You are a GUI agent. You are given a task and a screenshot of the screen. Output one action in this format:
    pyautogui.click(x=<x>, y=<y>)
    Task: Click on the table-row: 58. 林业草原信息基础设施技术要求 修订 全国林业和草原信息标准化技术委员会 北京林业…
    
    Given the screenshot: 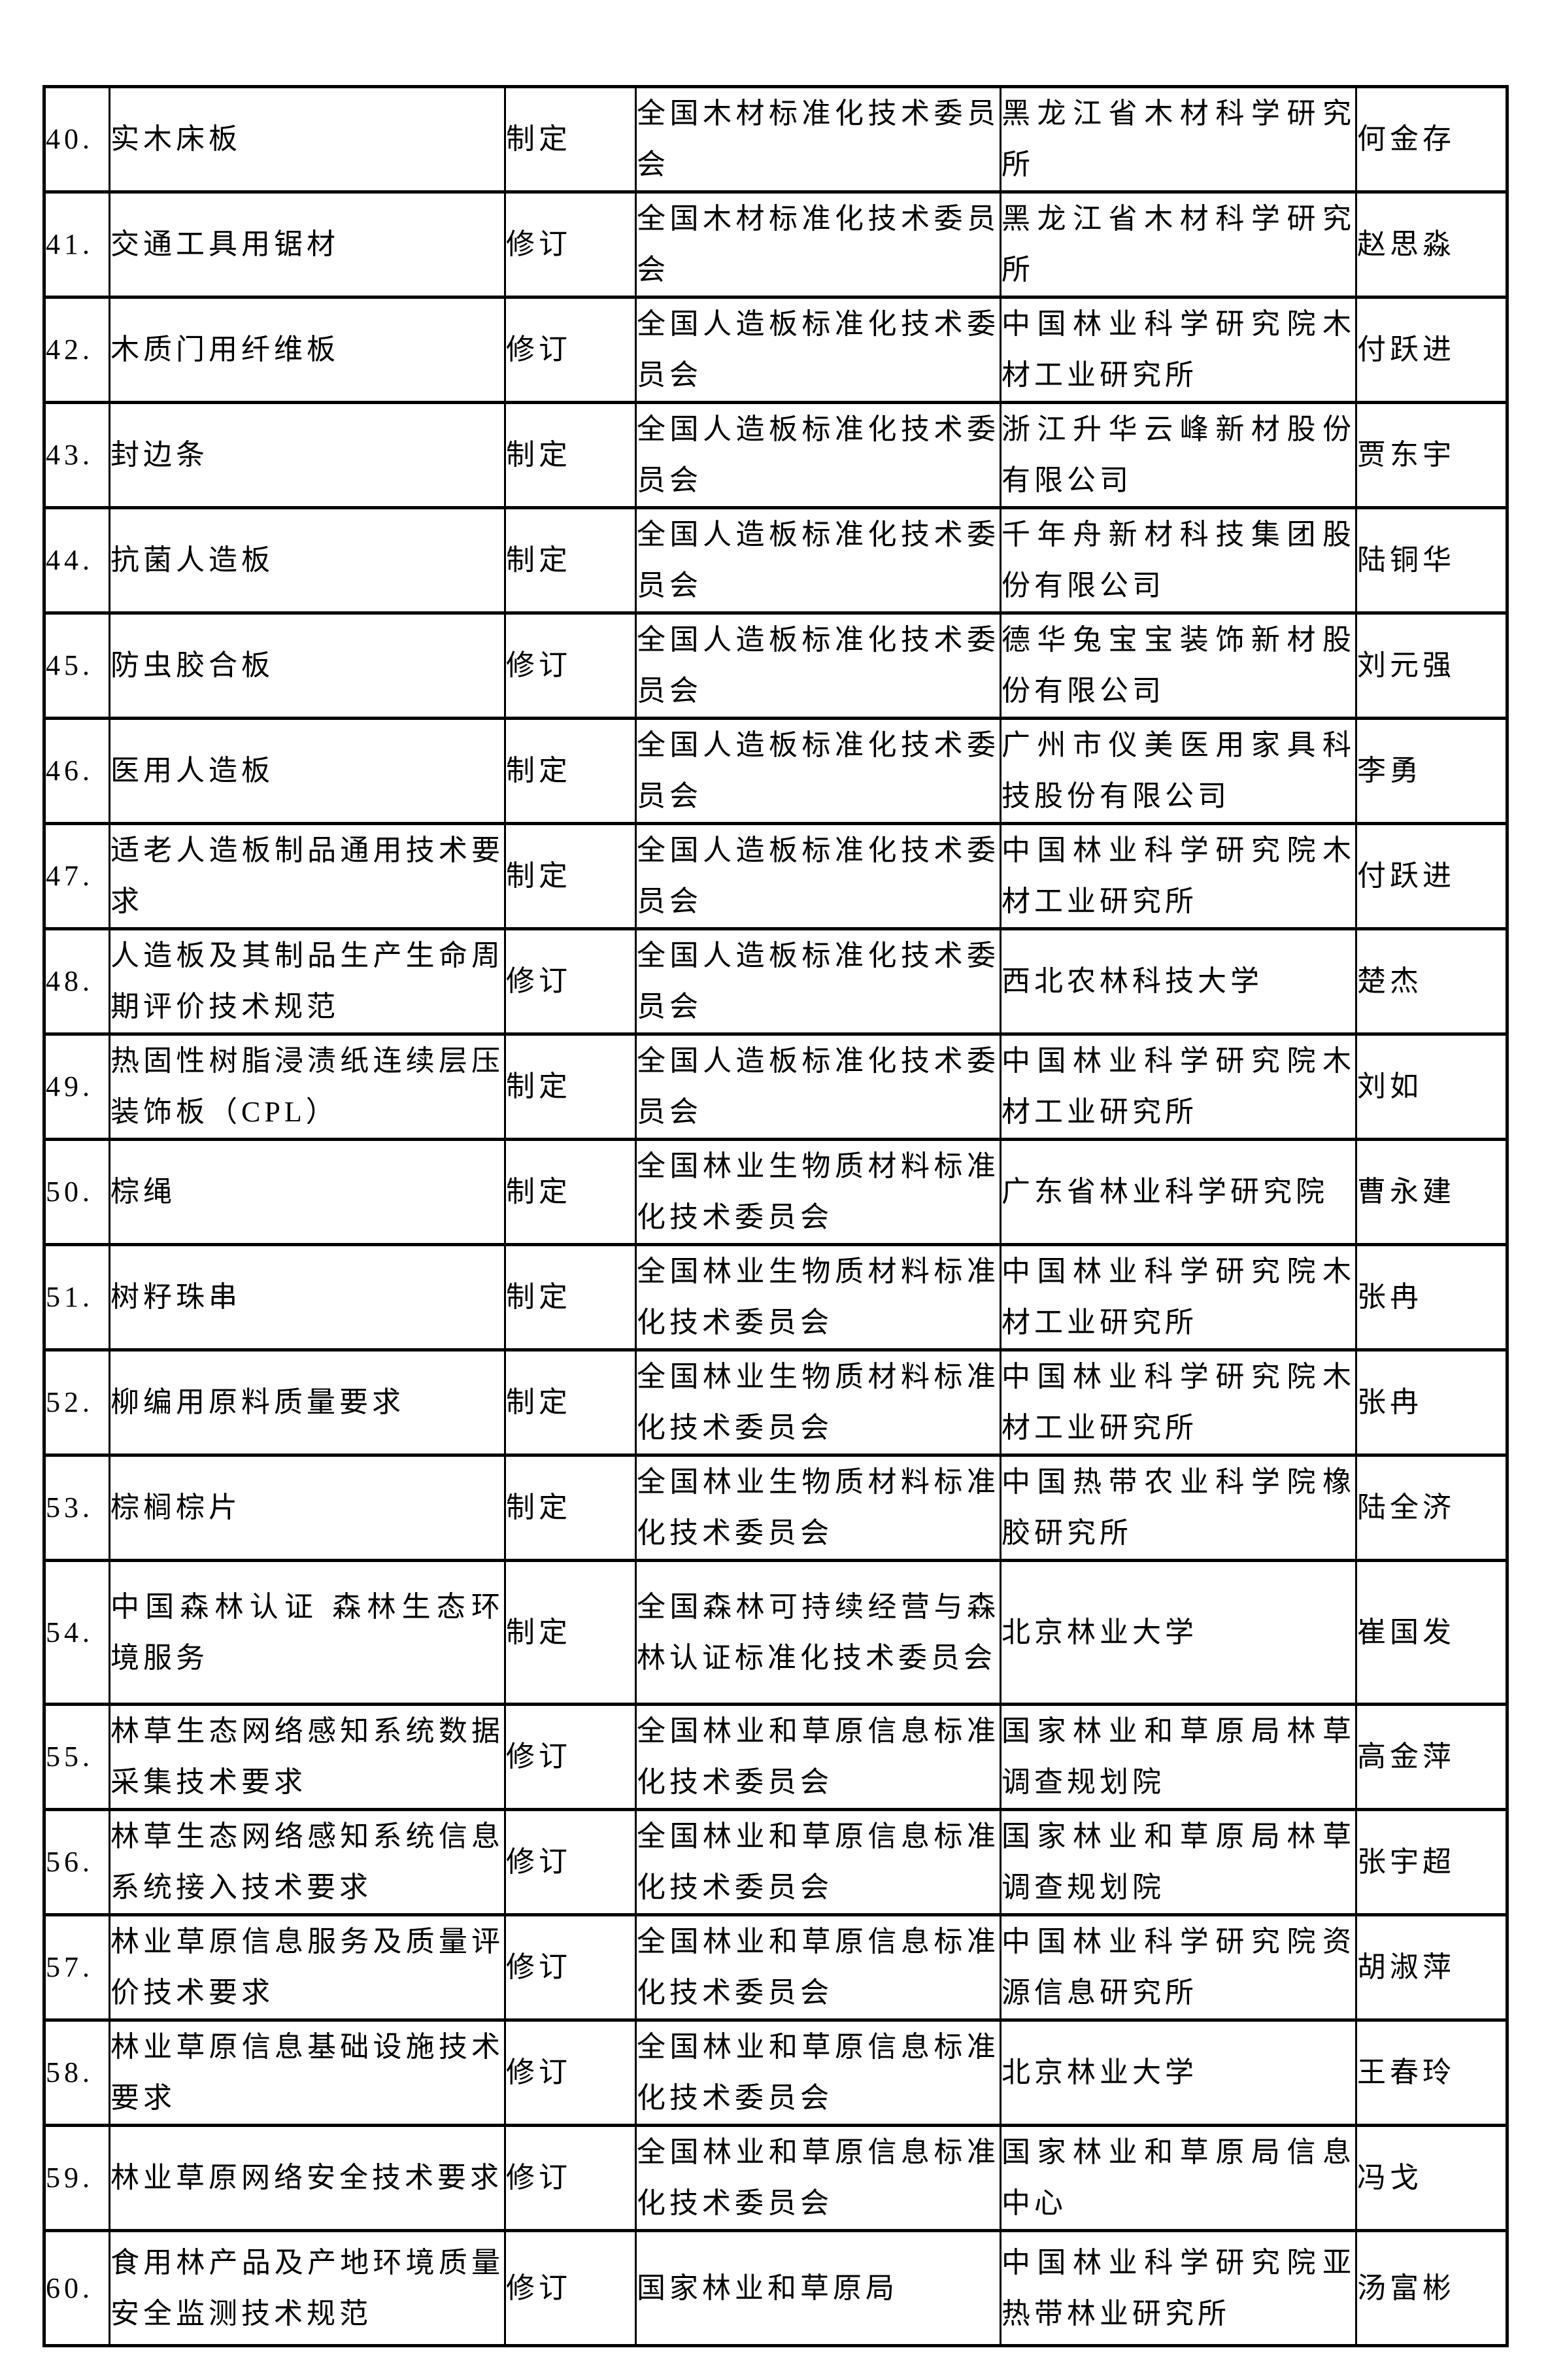 What is the action you would take?
    pyautogui.click(x=775, y=2072)
    